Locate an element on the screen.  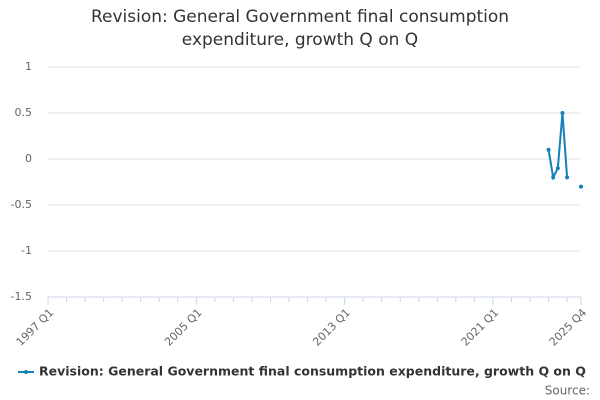
source: Source: is located at coordinates (567, 391).